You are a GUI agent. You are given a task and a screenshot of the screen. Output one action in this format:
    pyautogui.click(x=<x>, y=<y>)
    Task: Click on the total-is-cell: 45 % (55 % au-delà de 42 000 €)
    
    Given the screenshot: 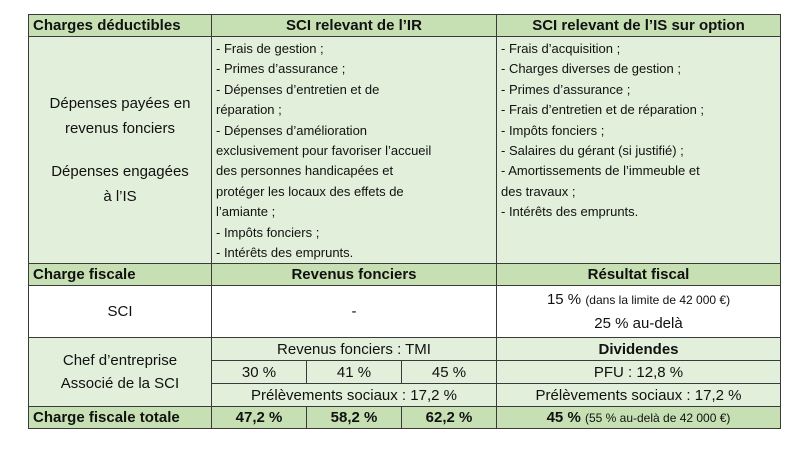 What is the action you would take?
    pyautogui.click(x=638, y=418)
    